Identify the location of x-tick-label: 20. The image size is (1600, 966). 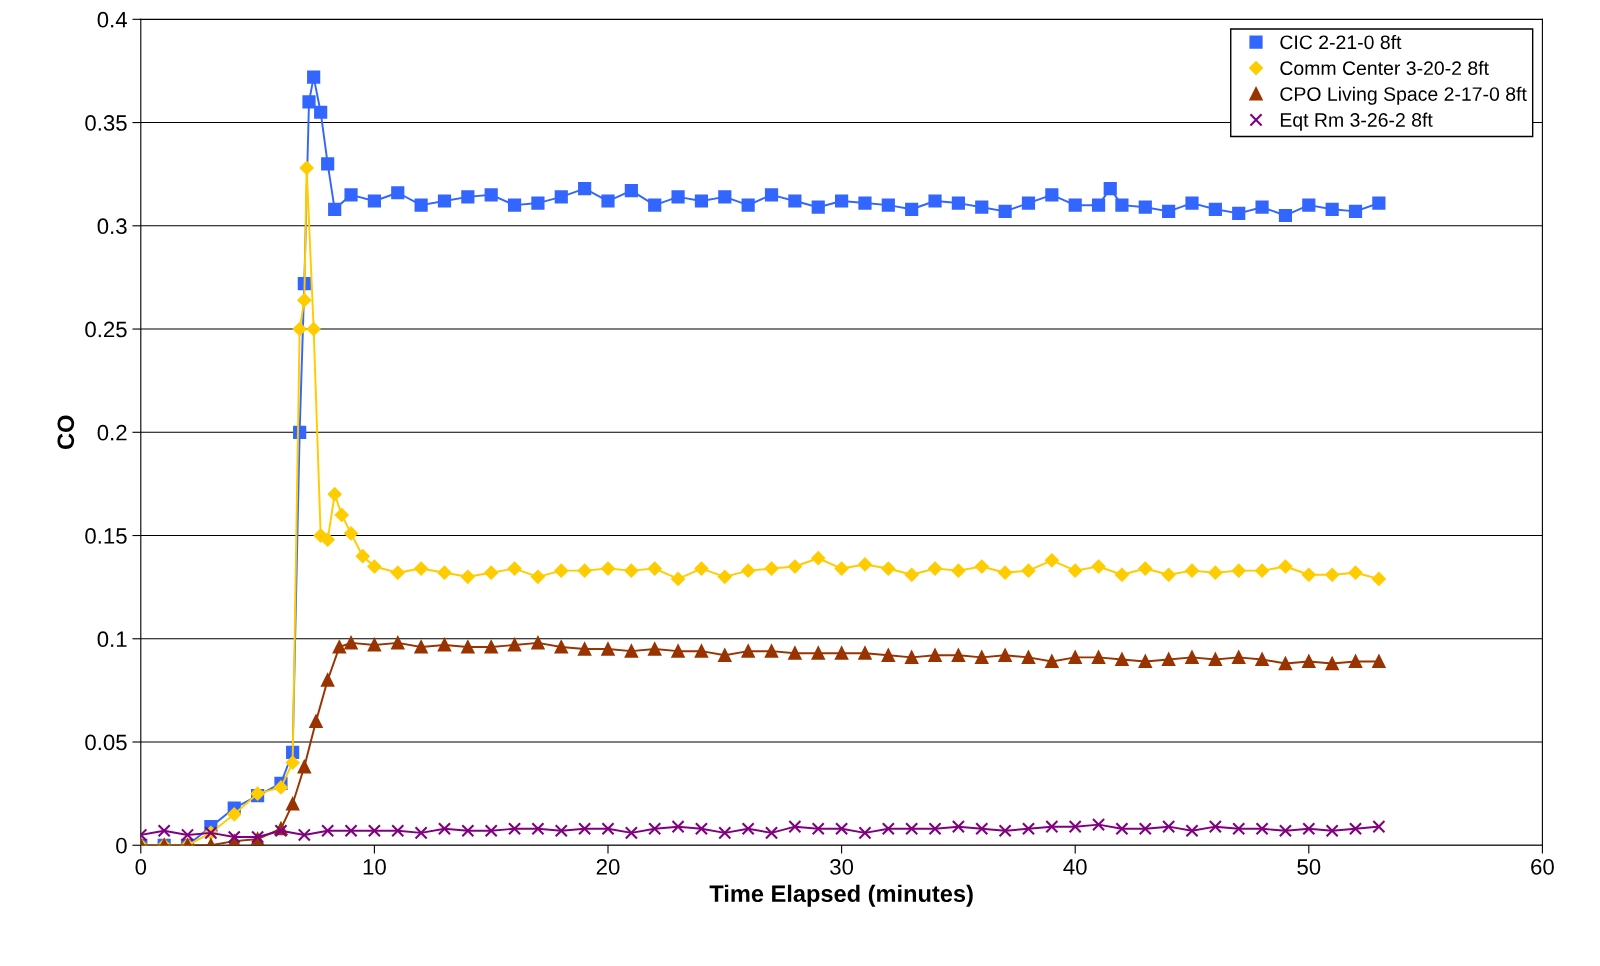
(608, 867).